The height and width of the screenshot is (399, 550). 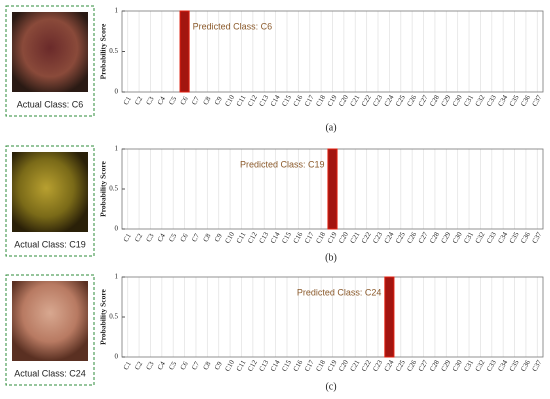 What do you see at coordinates (423, 237) in the screenshot?
I see `x-tick-label: C27` at bounding box center [423, 237].